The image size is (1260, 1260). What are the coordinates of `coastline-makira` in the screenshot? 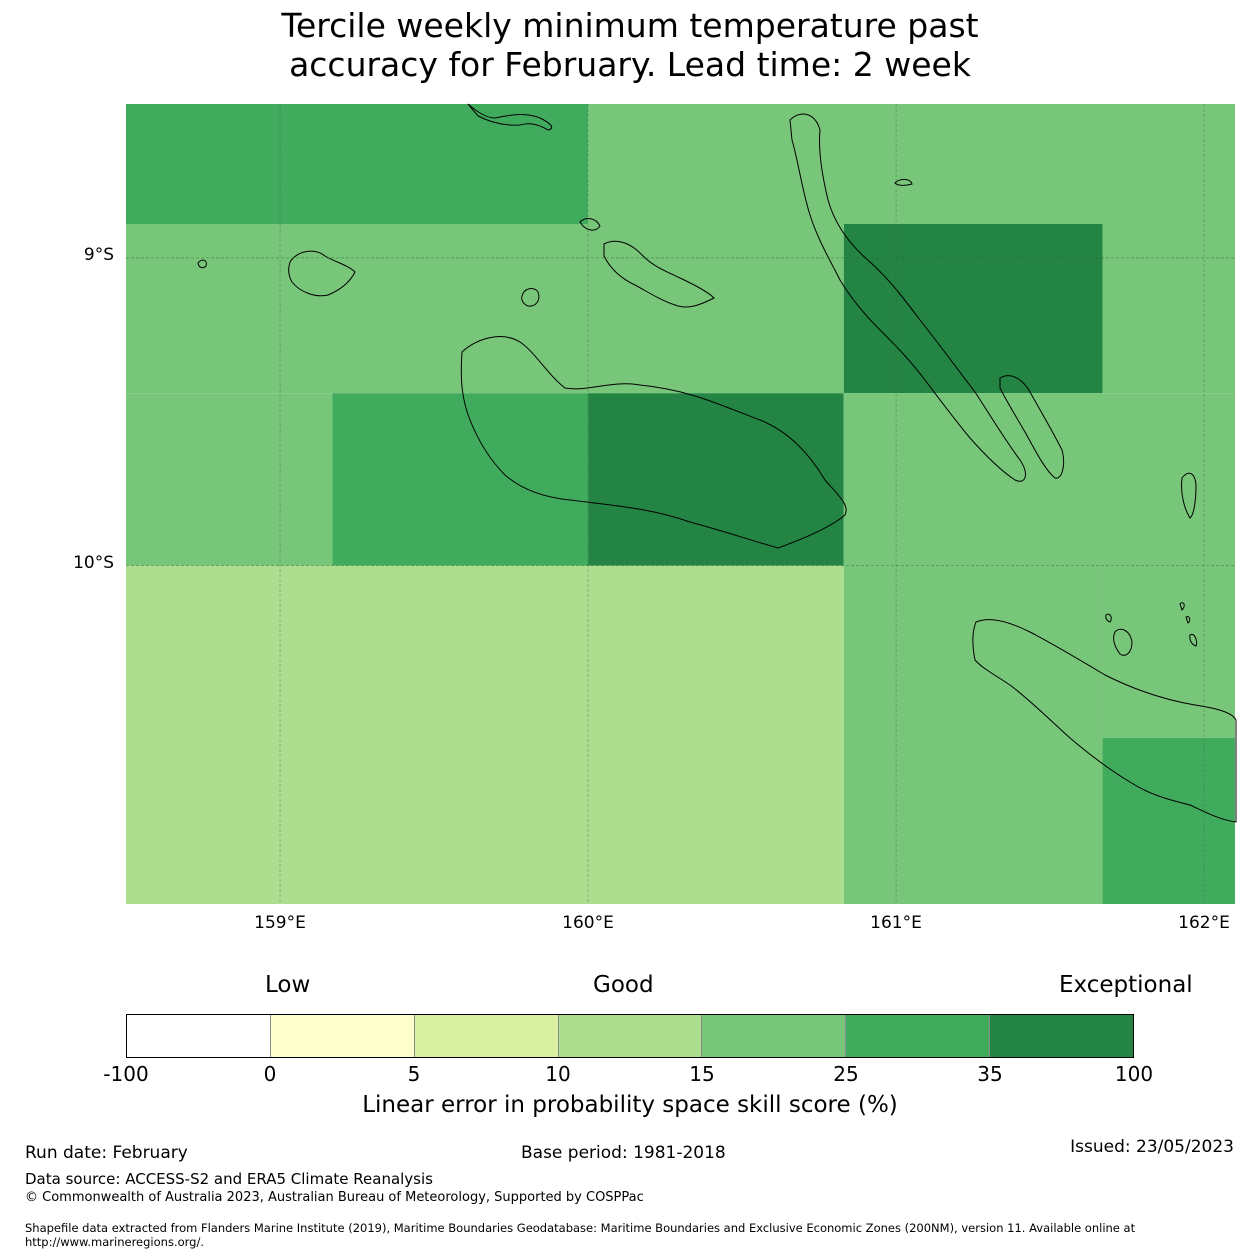 It's located at (1104, 721).